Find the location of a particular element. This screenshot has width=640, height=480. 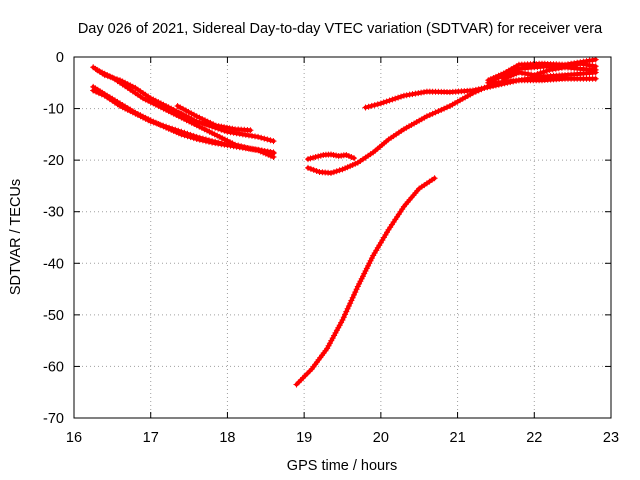

y-tick-label: -60 is located at coordinates (53, 367).